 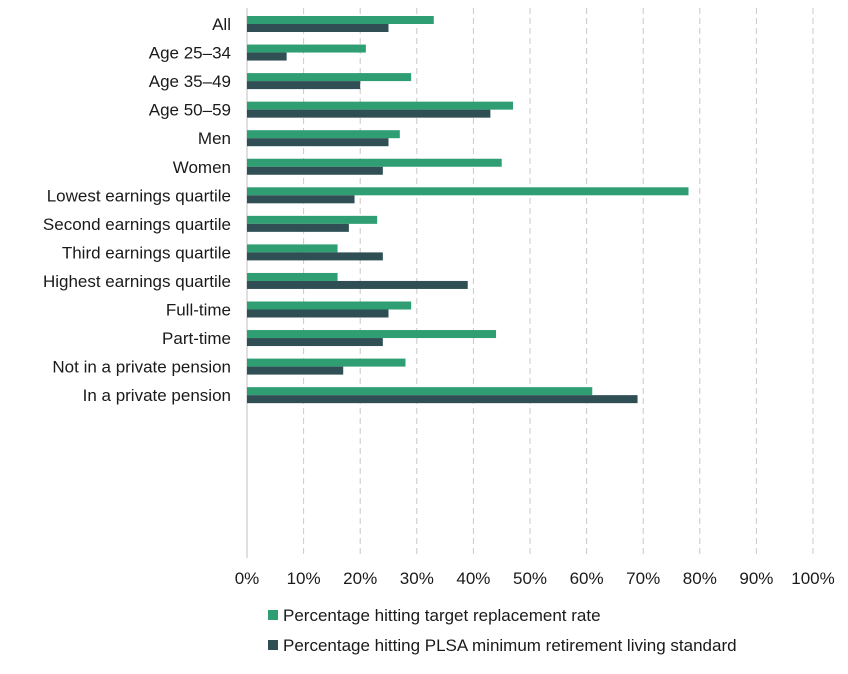 What do you see at coordinates (141, 367) in the screenshot?
I see `category-label: Not in a private pension` at bounding box center [141, 367].